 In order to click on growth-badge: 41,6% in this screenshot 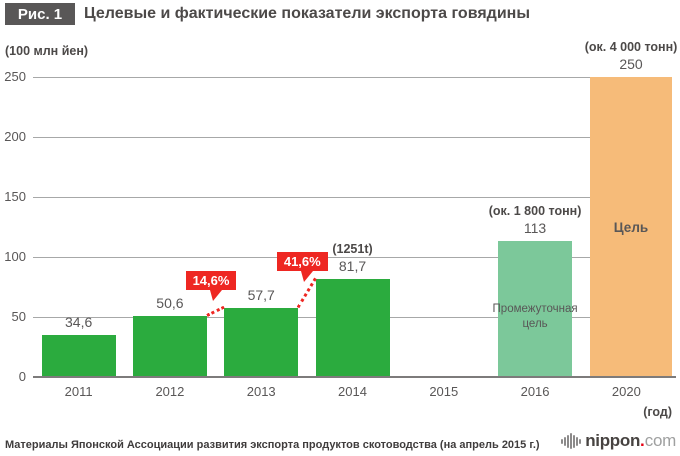, I will do `click(302, 267)`.